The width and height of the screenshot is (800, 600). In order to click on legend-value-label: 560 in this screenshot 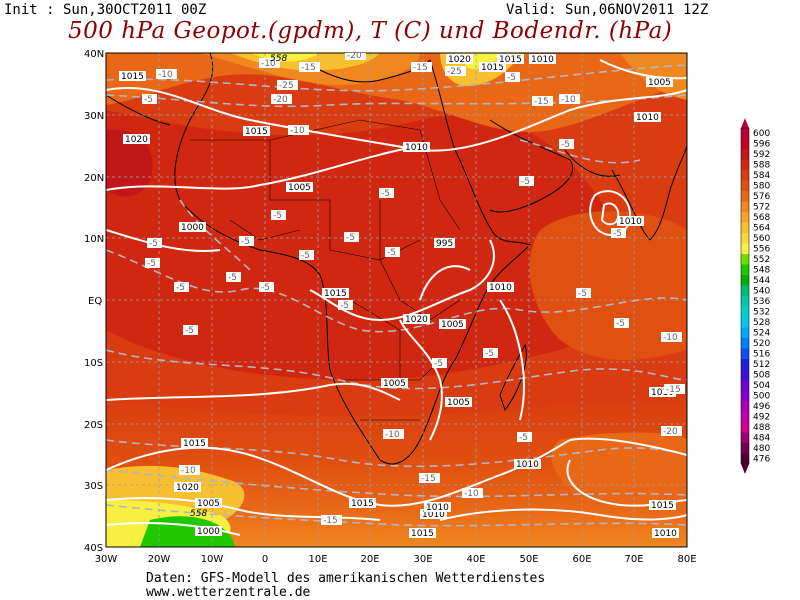, I will do `click(761, 239)`.